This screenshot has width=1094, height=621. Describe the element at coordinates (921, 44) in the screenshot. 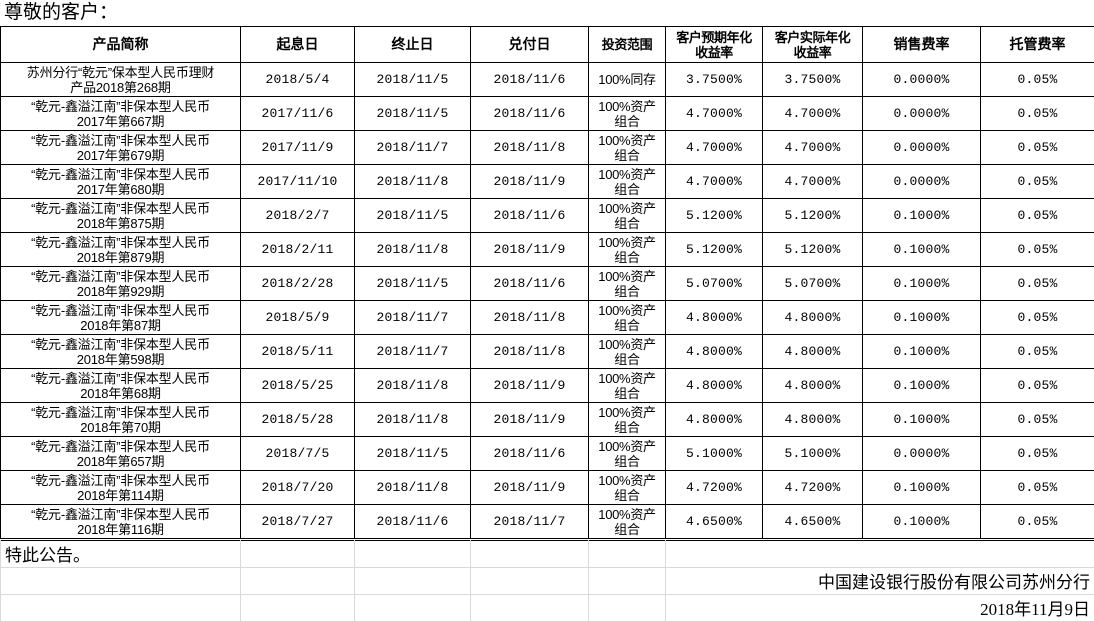

I see `column-header-sales-fee: 销售费率` at that location.